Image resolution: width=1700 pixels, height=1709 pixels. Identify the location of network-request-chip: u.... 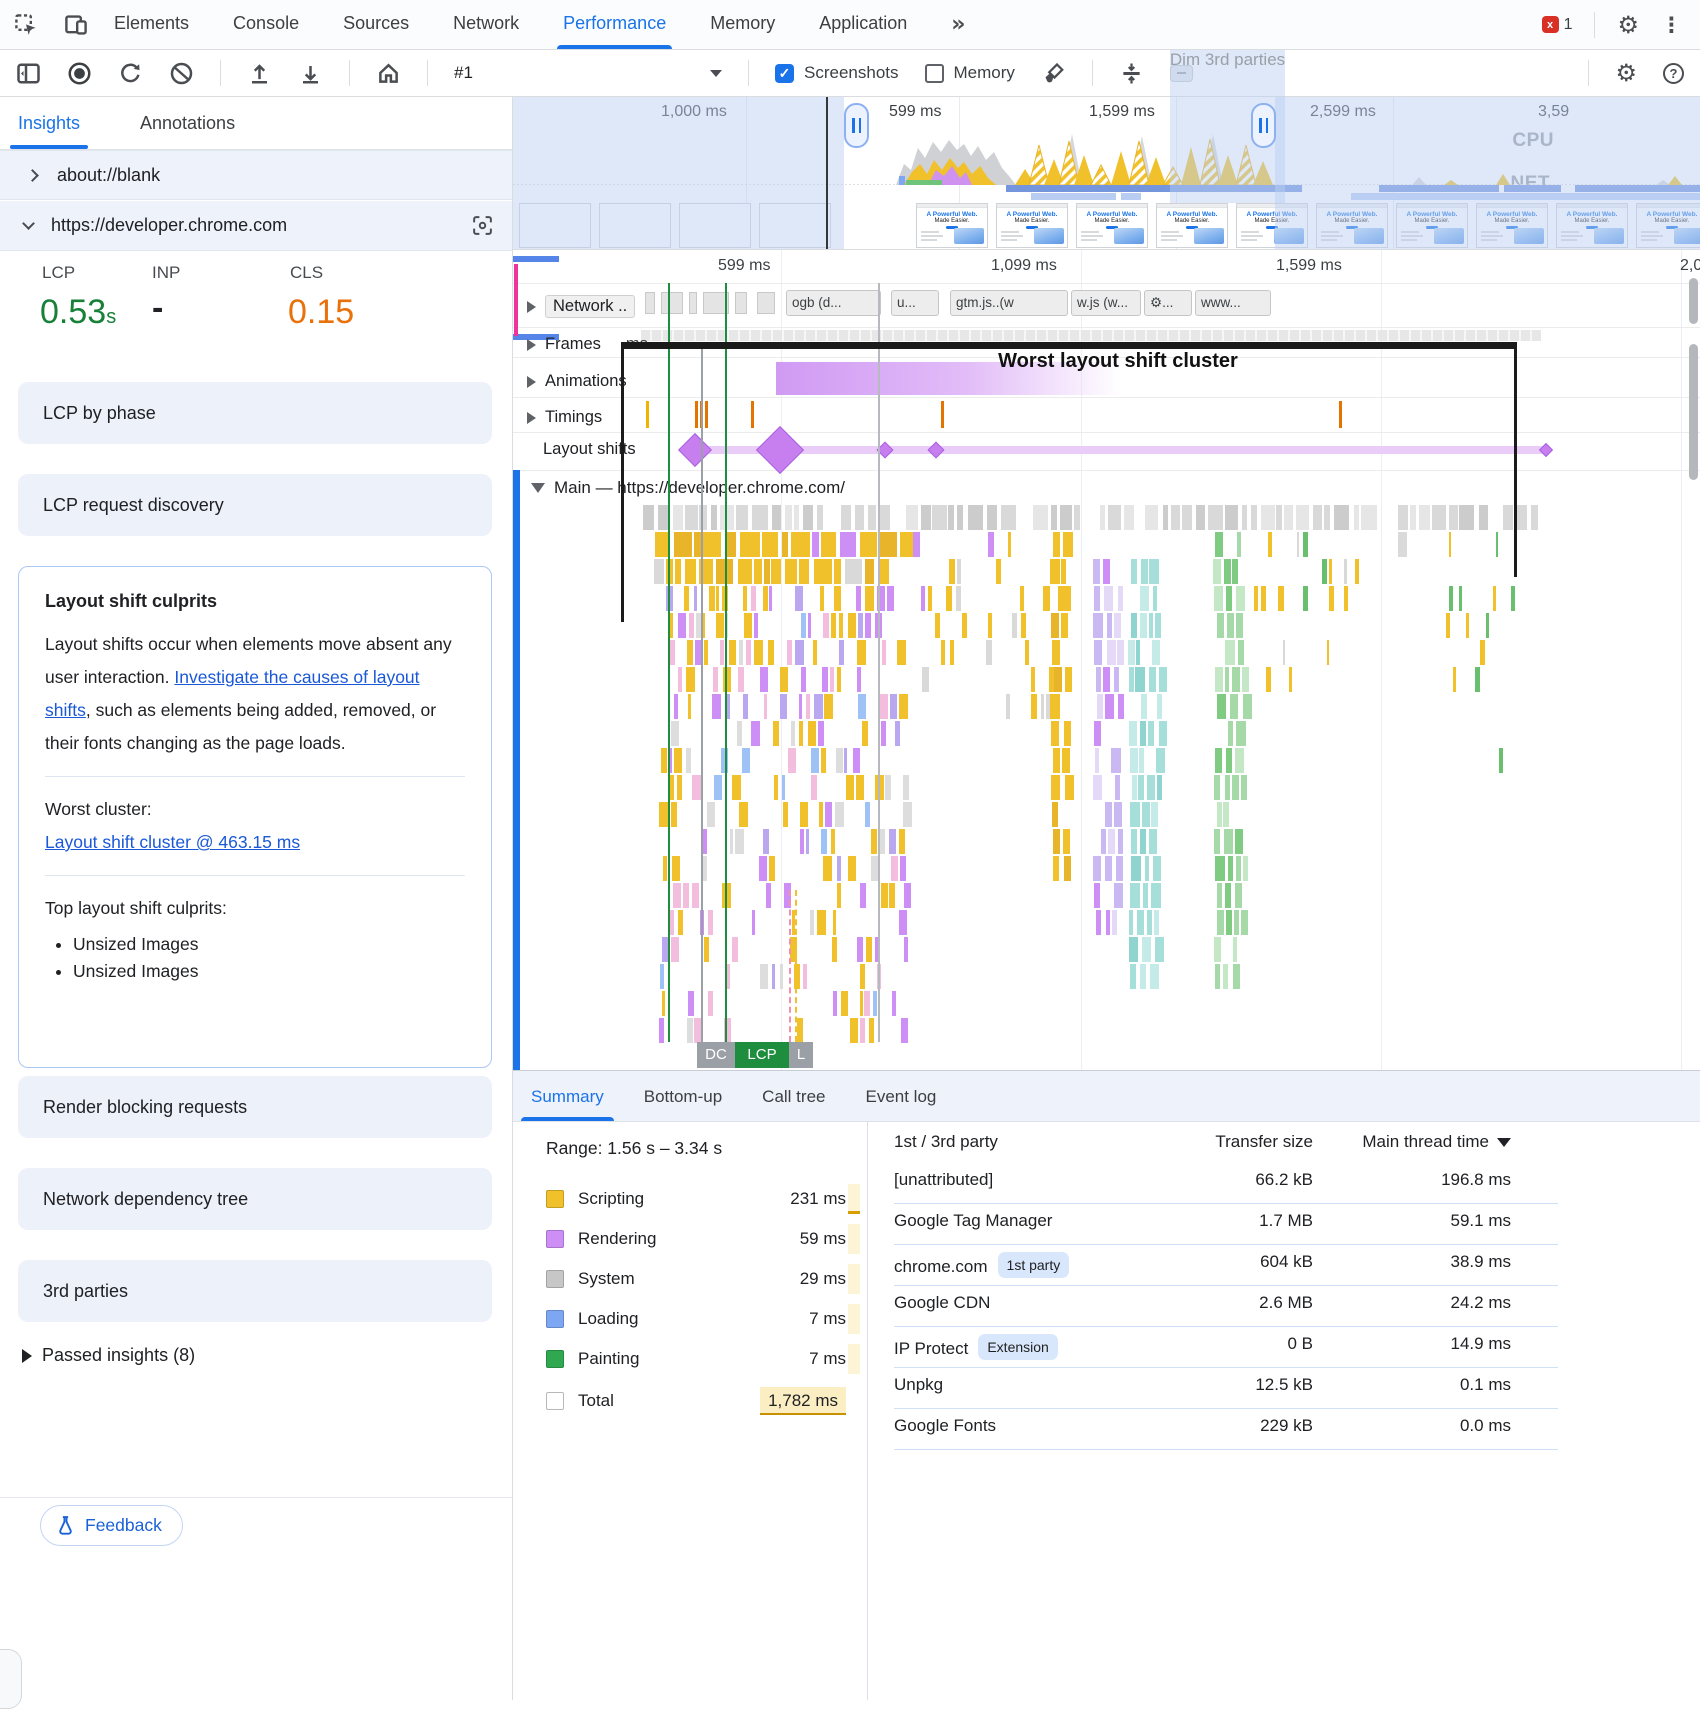
(915, 303).